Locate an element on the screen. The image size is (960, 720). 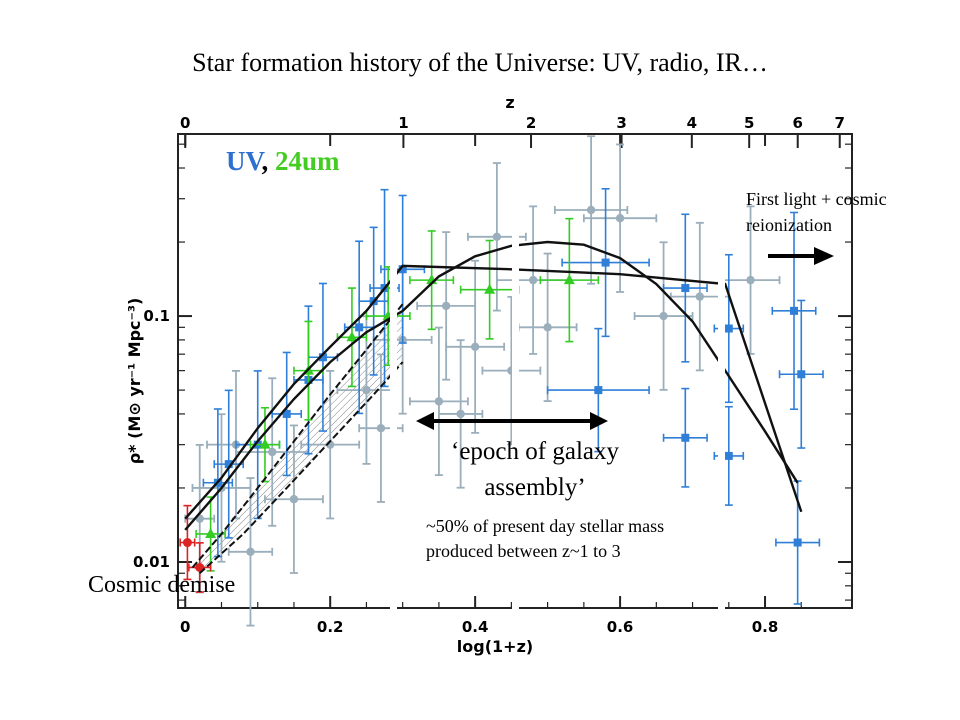
x-tick-label: 0.6 is located at coordinates (620, 627).